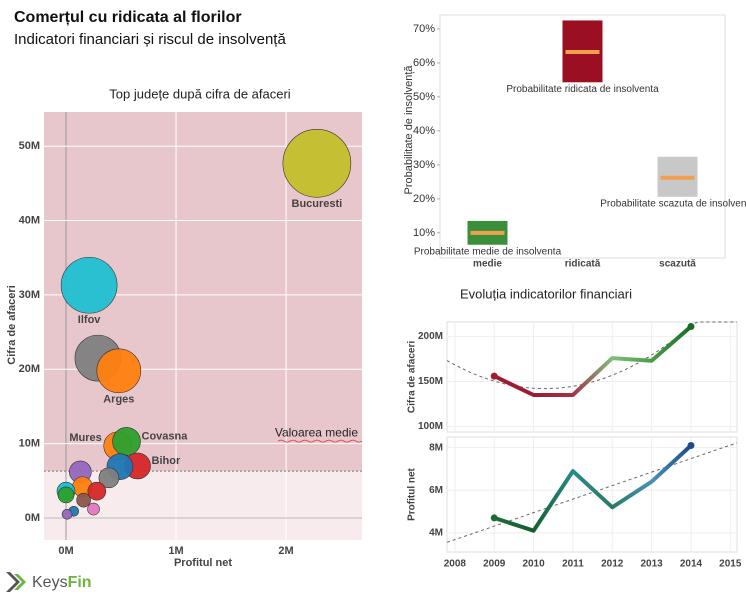  I want to click on x-tick-label: 2008, so click(455, 564).